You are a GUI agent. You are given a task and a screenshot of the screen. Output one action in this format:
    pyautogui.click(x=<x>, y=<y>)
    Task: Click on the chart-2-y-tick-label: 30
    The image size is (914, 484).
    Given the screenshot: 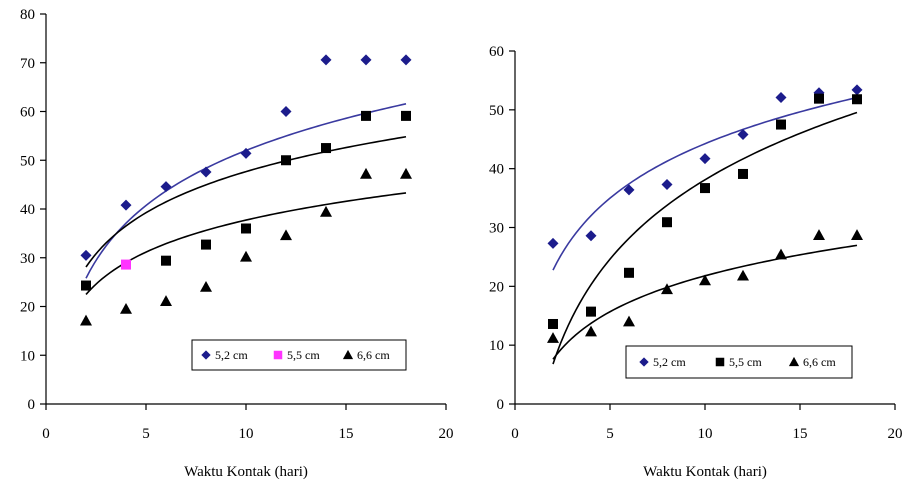 What is the action you would take?
    pyautogui.click(x=496, y=229)
    